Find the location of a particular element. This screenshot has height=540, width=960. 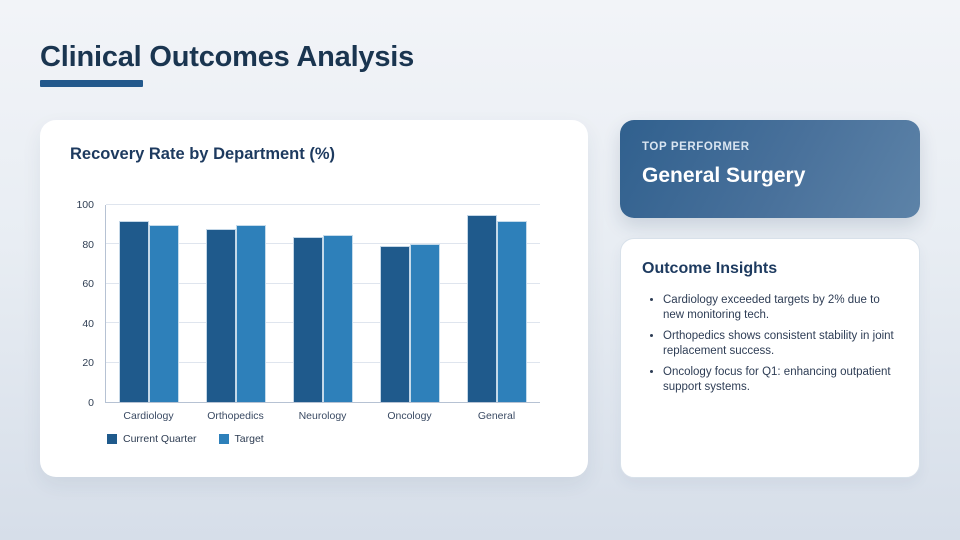

title-underline is located at coordinates (91, 83).